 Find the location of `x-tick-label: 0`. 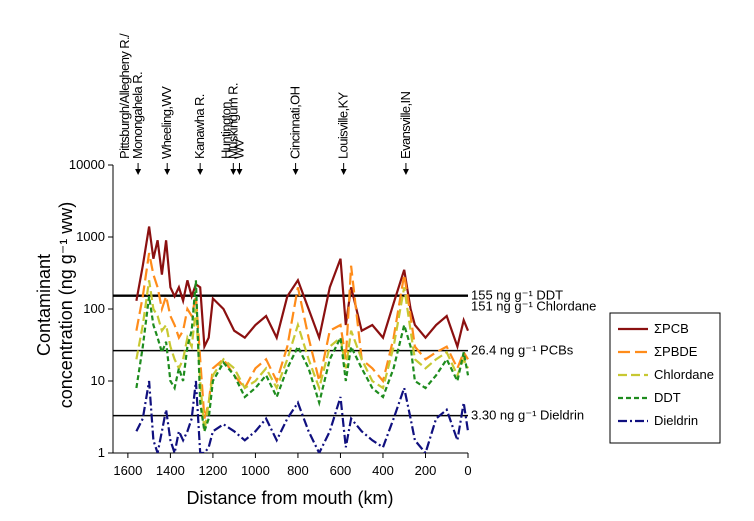

x-tick-label: 0 is located at coordinates (467, 470).